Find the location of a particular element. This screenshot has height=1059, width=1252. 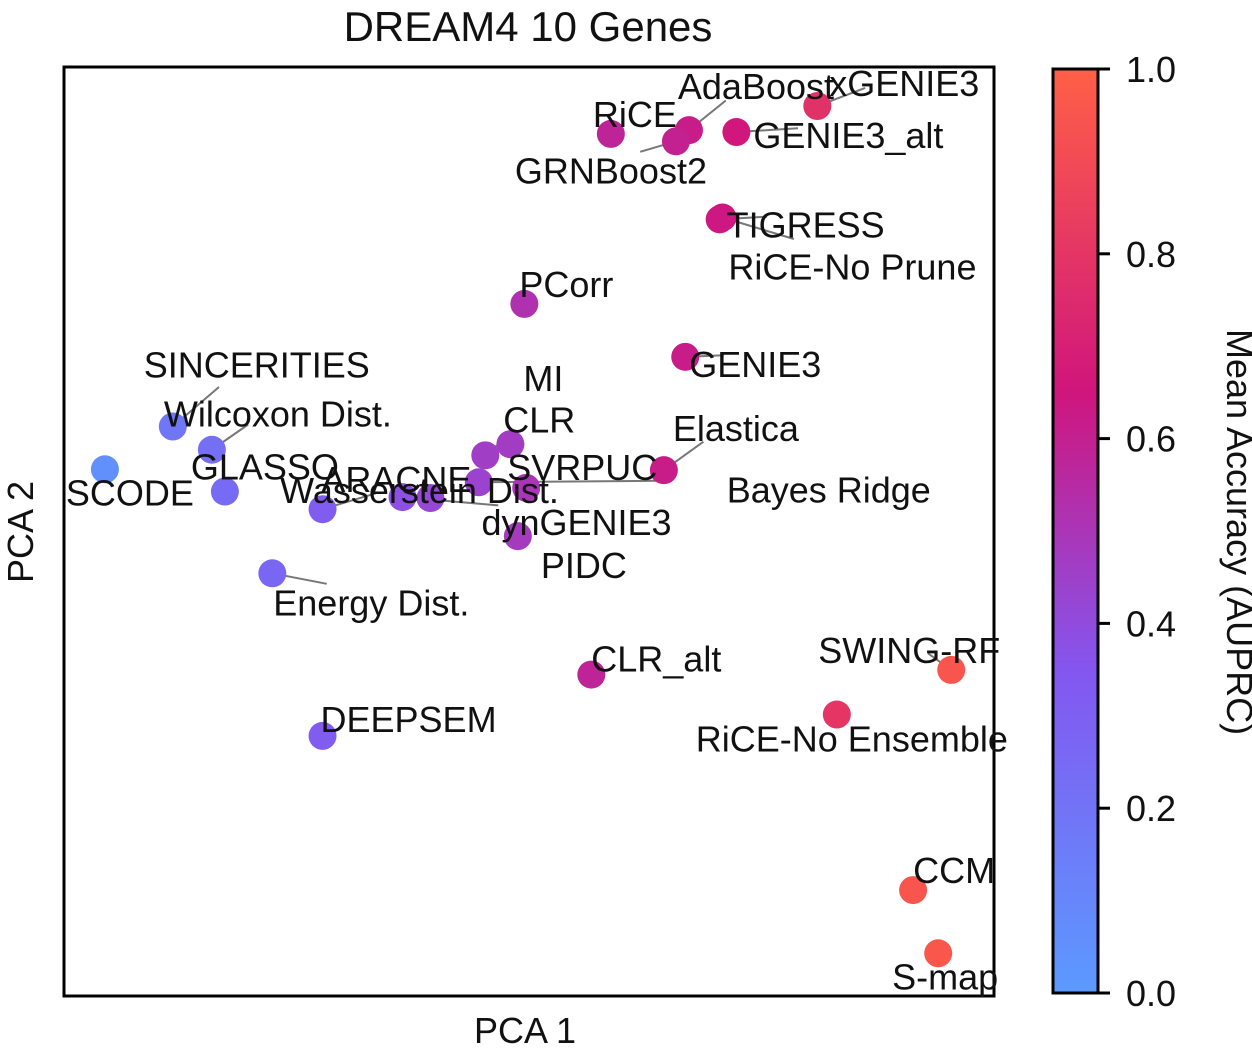

point-label-svrpuc: SVRPUC is located at coordinates (582, 467).